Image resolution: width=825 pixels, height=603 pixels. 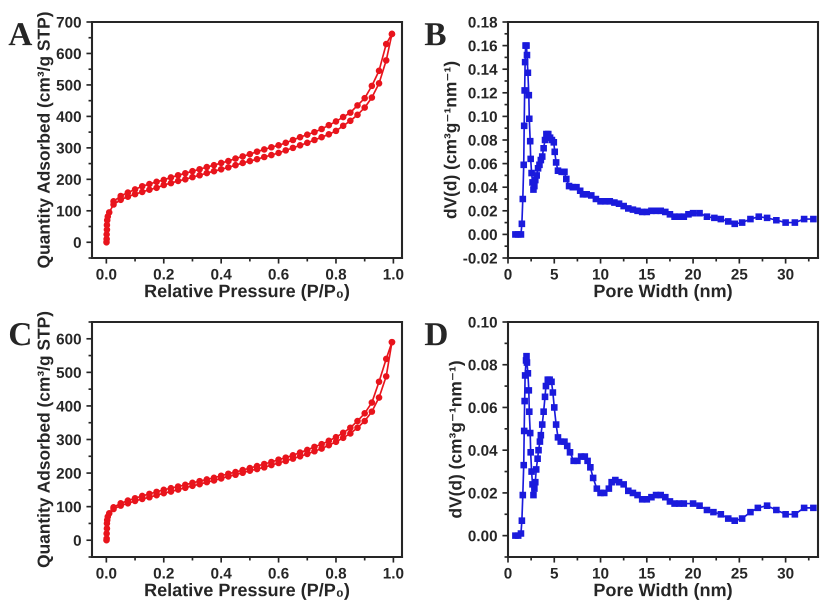 I want to click on y-tick-label: 0.14, so click(x=483, y=69).